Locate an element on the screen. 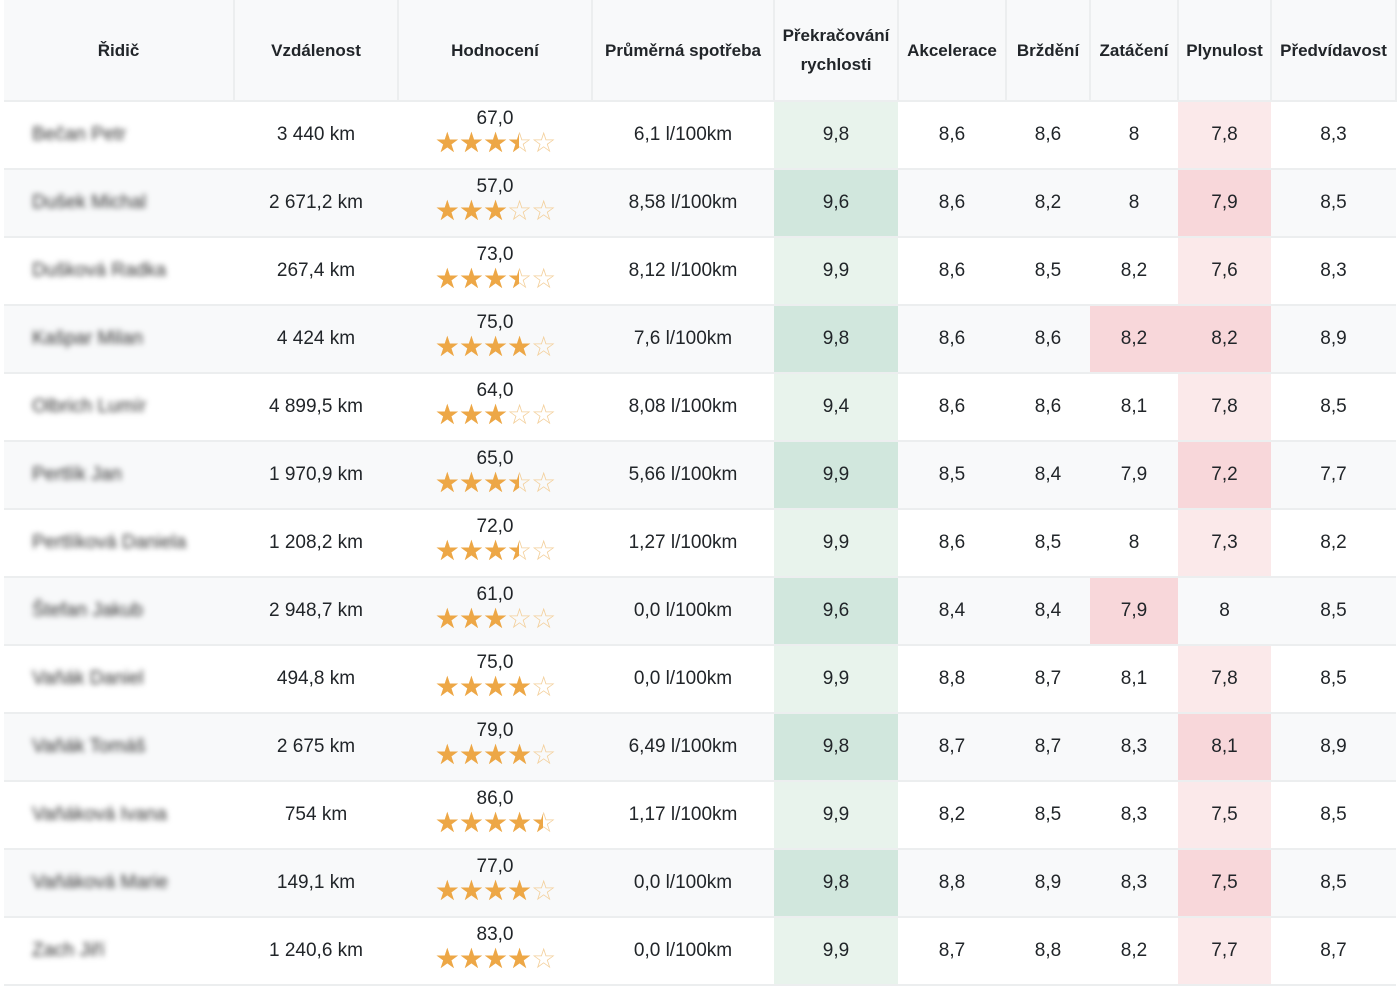 This screenshot has width=1400, height=986. column-header-driver: Řidič is located at coordinates (119, 51).